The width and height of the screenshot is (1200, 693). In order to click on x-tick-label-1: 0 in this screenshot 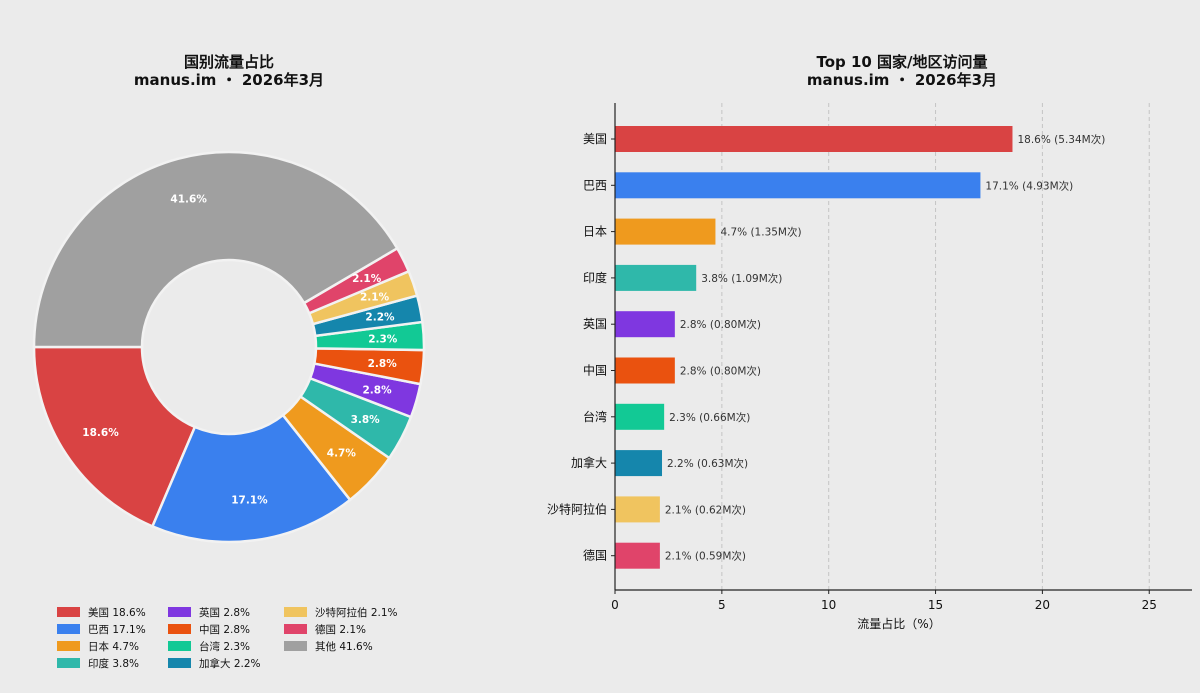, I will do `click(615, 605)`.